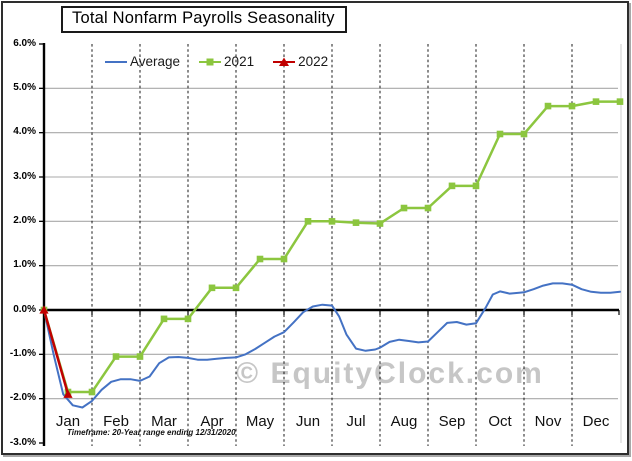  What do you see at coordinates (116, 61) in the screenshot?
I see `average-line-swatch-icon` at bounding box center [116, 61].